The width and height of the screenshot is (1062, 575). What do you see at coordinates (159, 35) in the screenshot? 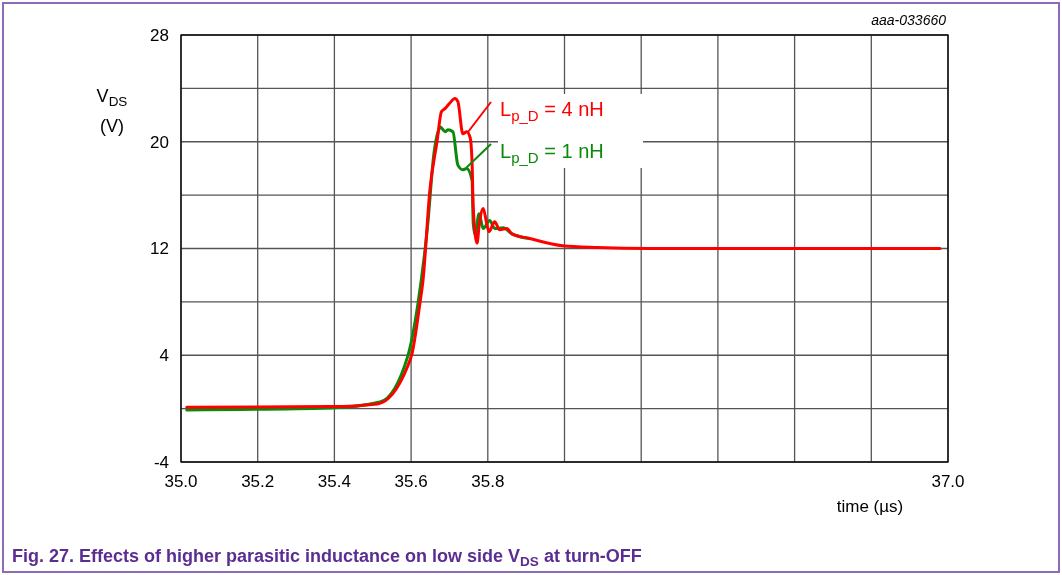
I see `y-tick-label: 28` at bounding box center [159, 35].